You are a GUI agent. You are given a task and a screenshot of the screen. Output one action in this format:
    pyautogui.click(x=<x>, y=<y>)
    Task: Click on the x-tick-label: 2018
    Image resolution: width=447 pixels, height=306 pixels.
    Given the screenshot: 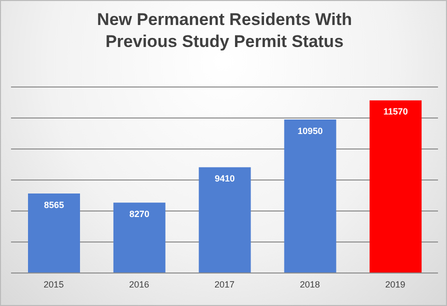 What is the action you would take?
    pyautogui.click(x=310, y=284)
    